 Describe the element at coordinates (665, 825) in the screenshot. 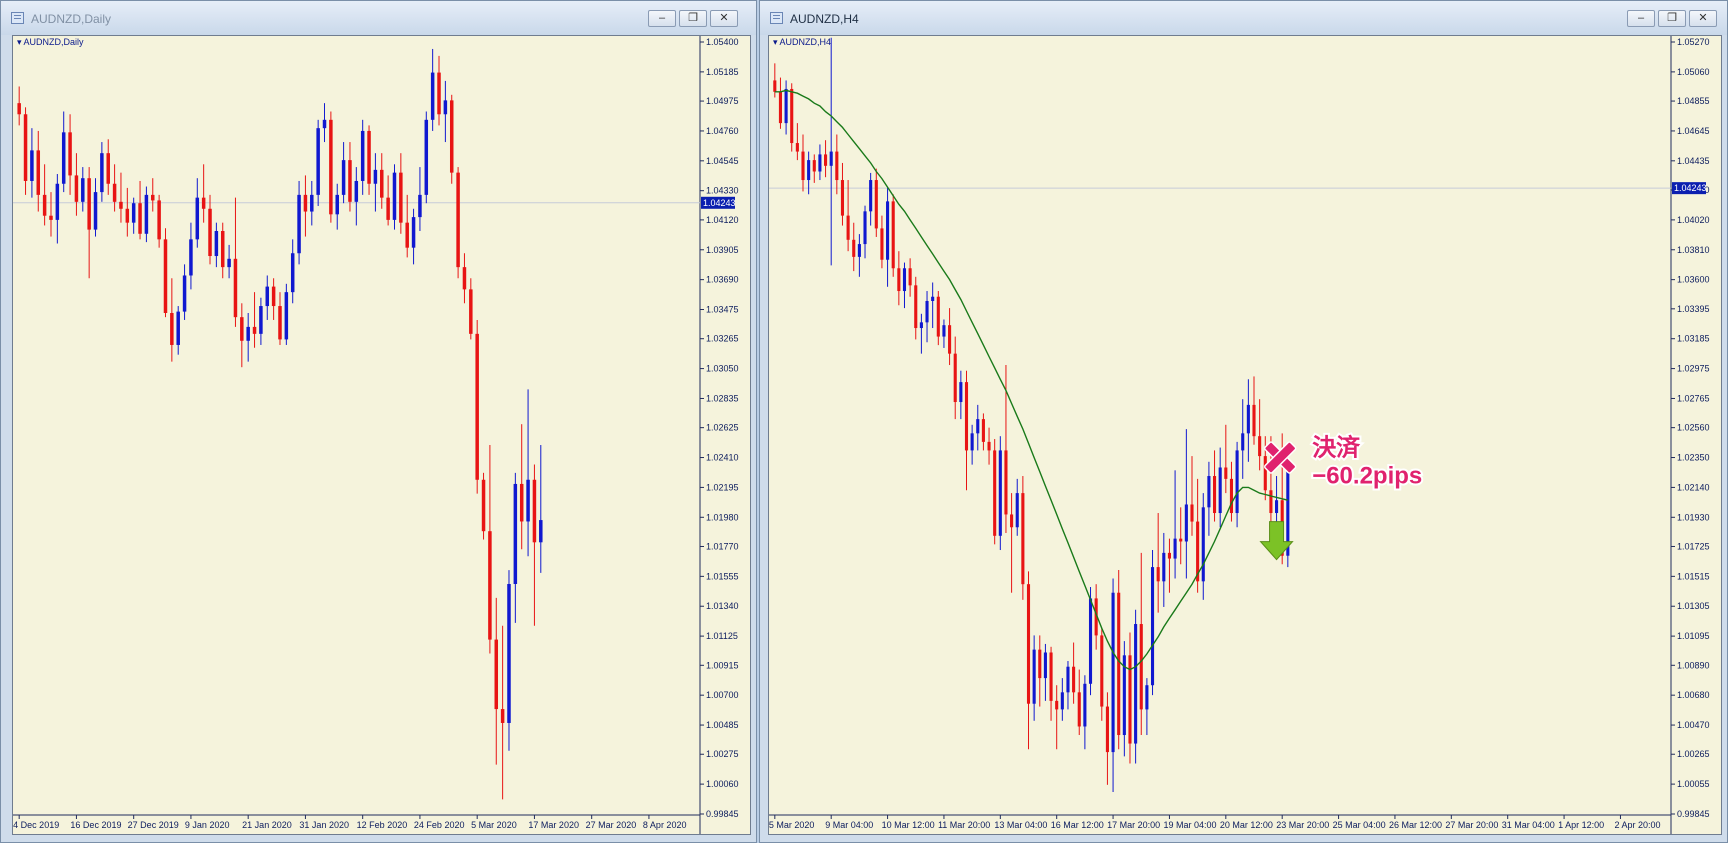

I see `daily-time-tick-label: 8 Apr 2020` at that location.